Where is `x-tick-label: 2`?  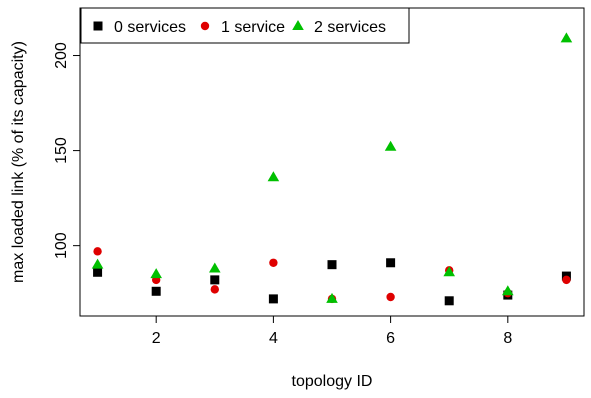 x-tick-label: 2 is located at coordinates (156, 338).